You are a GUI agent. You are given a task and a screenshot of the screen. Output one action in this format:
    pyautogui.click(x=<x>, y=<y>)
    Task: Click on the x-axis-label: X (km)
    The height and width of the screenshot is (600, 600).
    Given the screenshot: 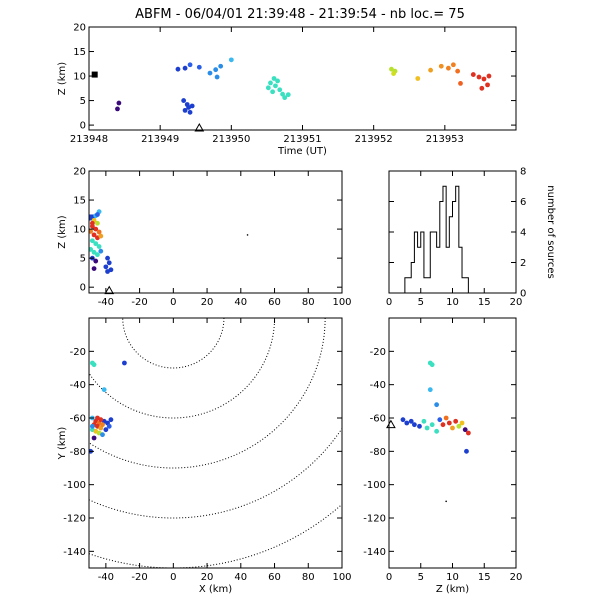 What is the action you would take?
    pyautogui.click(x=215, y=589)
    